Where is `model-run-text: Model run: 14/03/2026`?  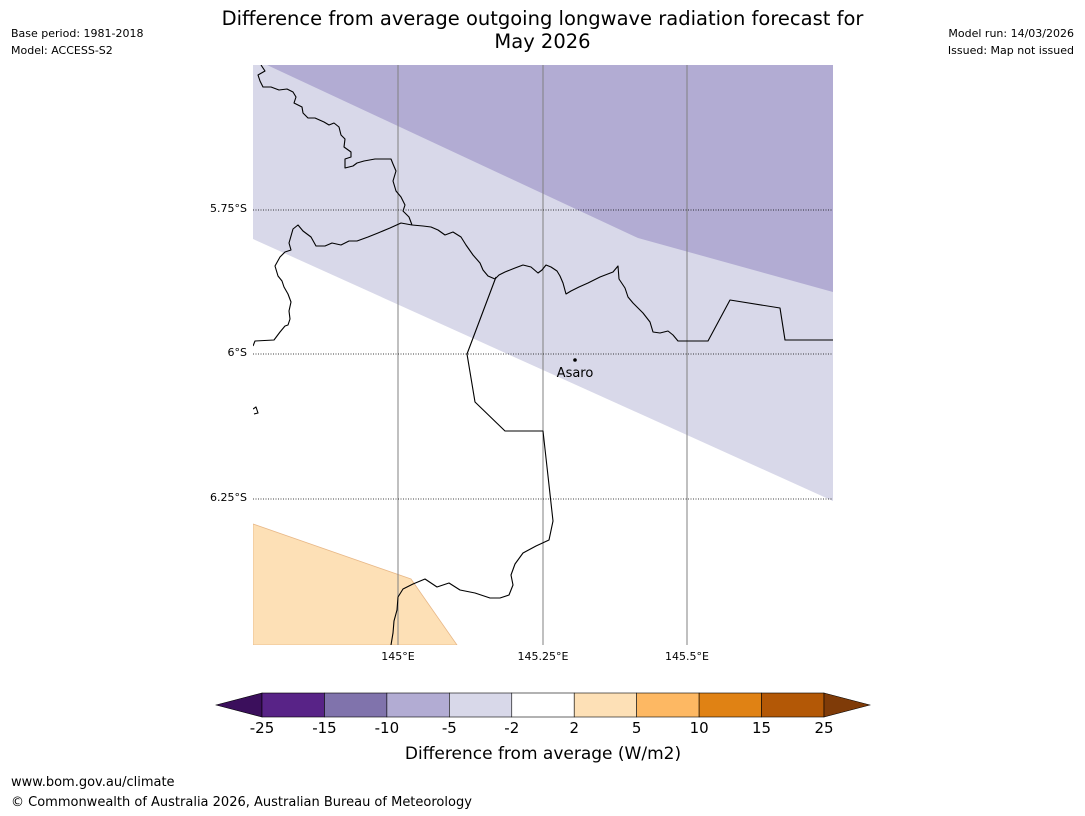 model-run-text: Model run: 14/03/2026 is located at coordinates (1011, 33).